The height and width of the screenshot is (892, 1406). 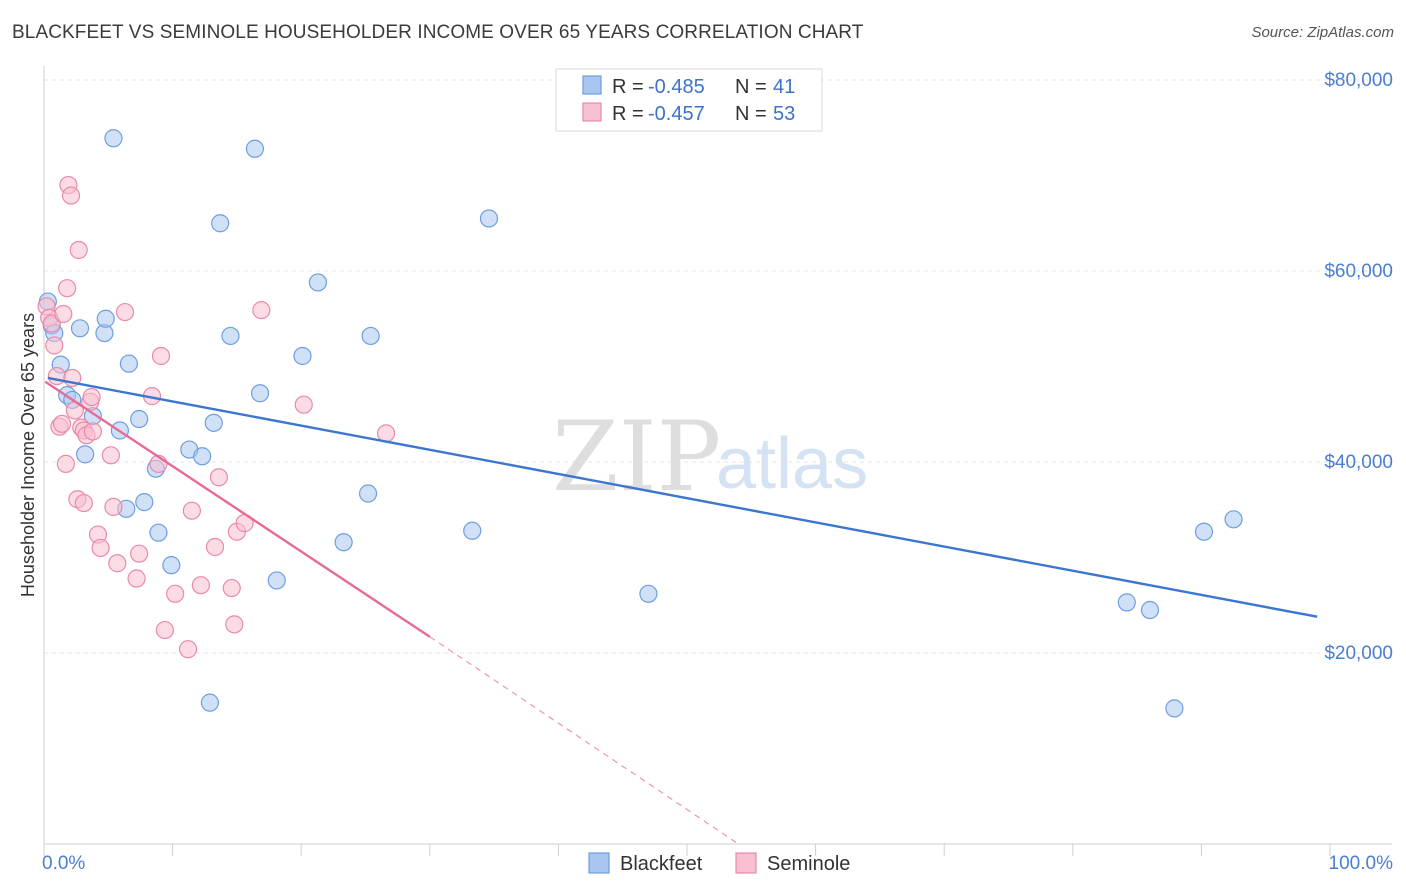 What do you see at coordinates (1358, 367) in the screenshot?
I see `y-tick-labels: $20,000 $40,000 $60,000 $80,000` at bounding box center [1358, 367].